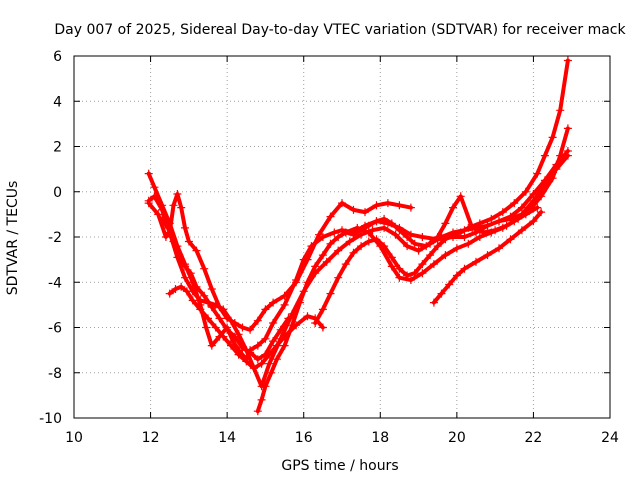  Describe the element at coordinates (55, 374) in the screenshot. I see `y-tick-label: -8` at that location.